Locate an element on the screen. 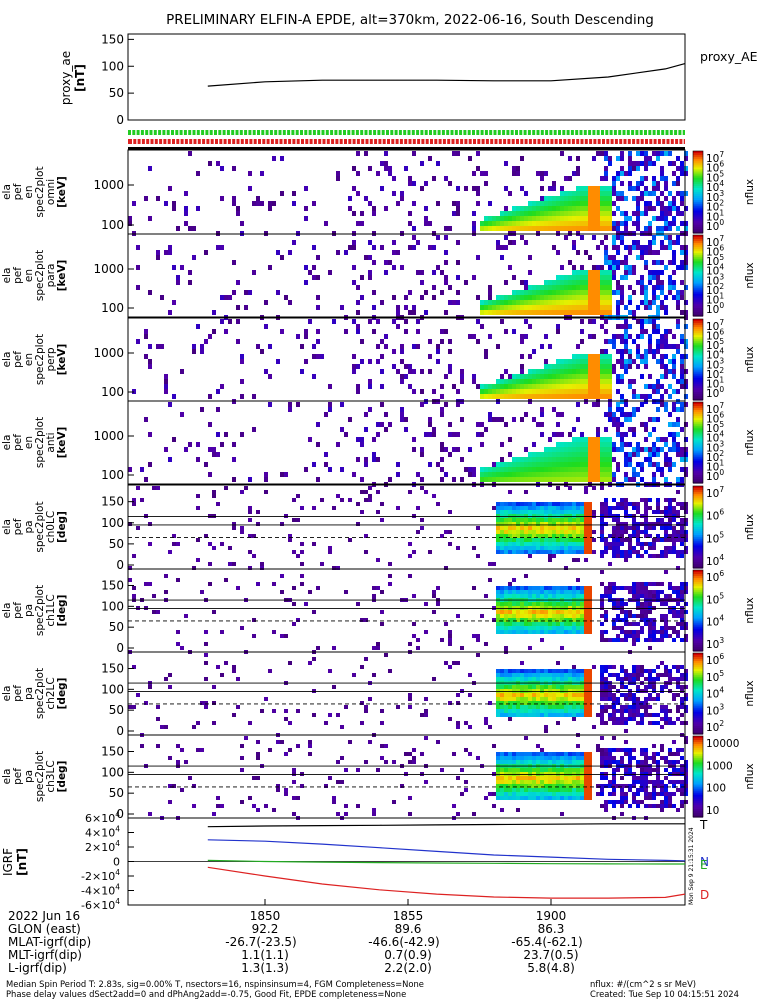 The height and width of the screenshot is (1000, 775). proxy-ae-line is located at coordinates (446, 75).